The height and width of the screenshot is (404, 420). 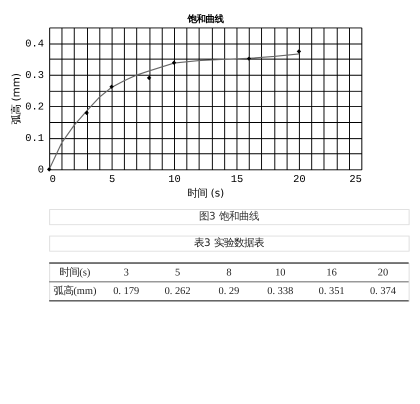 I want to click on x-tick-label: 20, so click(x=299, y=180).